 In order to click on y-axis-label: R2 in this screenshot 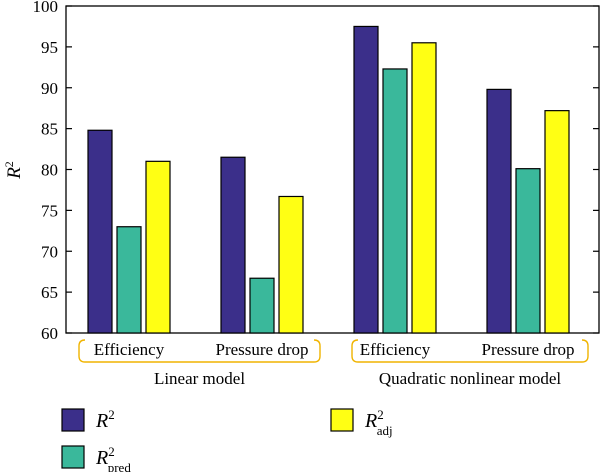, I will do `click(13, 170)`.